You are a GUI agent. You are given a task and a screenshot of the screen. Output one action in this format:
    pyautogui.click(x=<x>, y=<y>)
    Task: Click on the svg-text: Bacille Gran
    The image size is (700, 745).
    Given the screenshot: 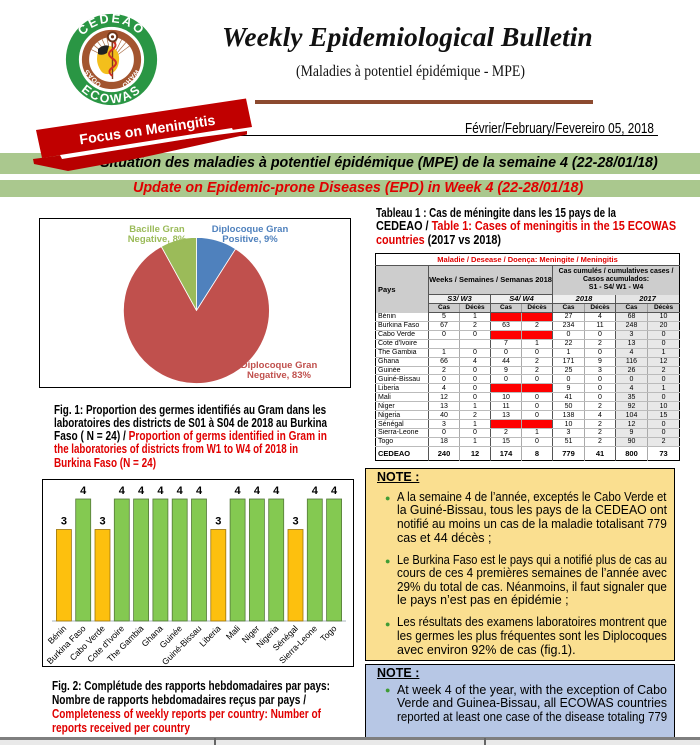 What is the action you would take?
    pyautogui.click(x=157, y=229)
    